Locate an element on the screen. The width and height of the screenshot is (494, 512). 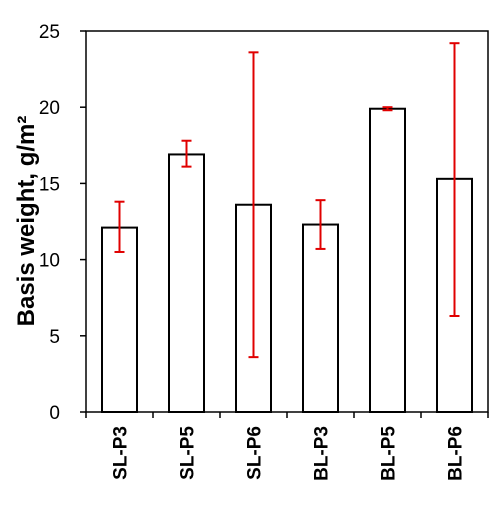
error-bar-sl-p5 is located at coordinates (186, 153).